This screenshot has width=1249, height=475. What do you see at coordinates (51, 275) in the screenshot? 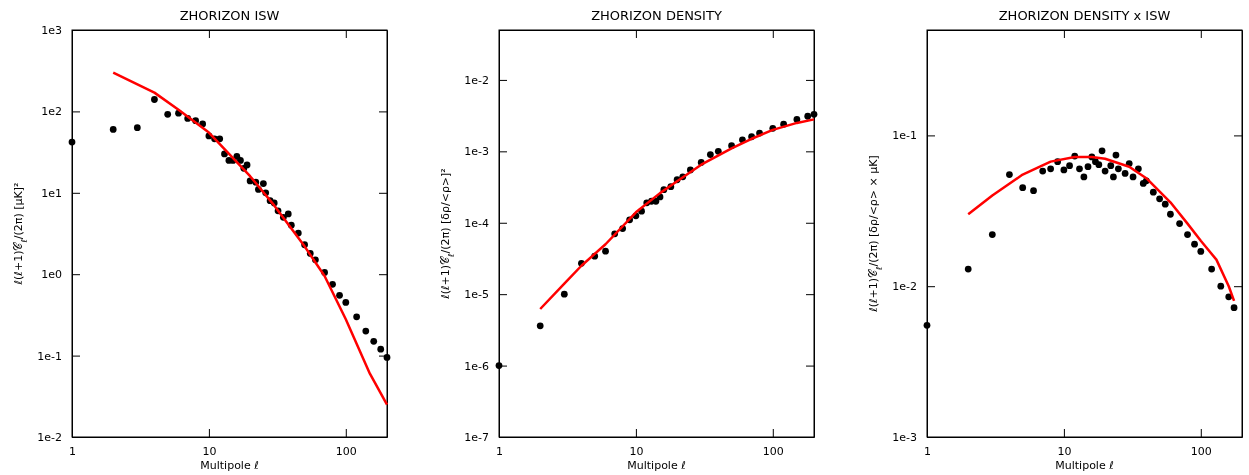
I see `y-tick-label: 1e0` at bounding box center [51, 275].